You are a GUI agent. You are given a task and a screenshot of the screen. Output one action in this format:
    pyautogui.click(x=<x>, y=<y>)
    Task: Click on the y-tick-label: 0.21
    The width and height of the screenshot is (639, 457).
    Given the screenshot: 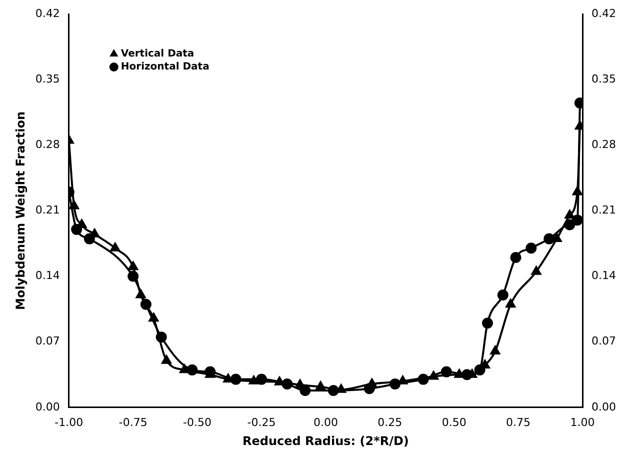 What is the action you would take?
    pyautogui.click(x=47, y=210)
    